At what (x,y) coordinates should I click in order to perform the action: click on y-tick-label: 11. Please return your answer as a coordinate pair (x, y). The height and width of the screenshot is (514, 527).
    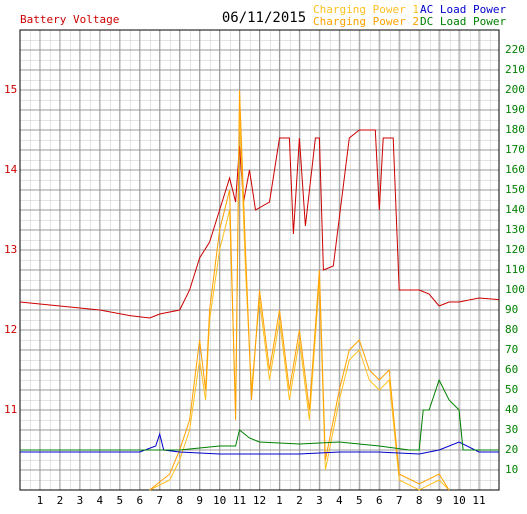
    Looking at the image, I should click on (10, 409).